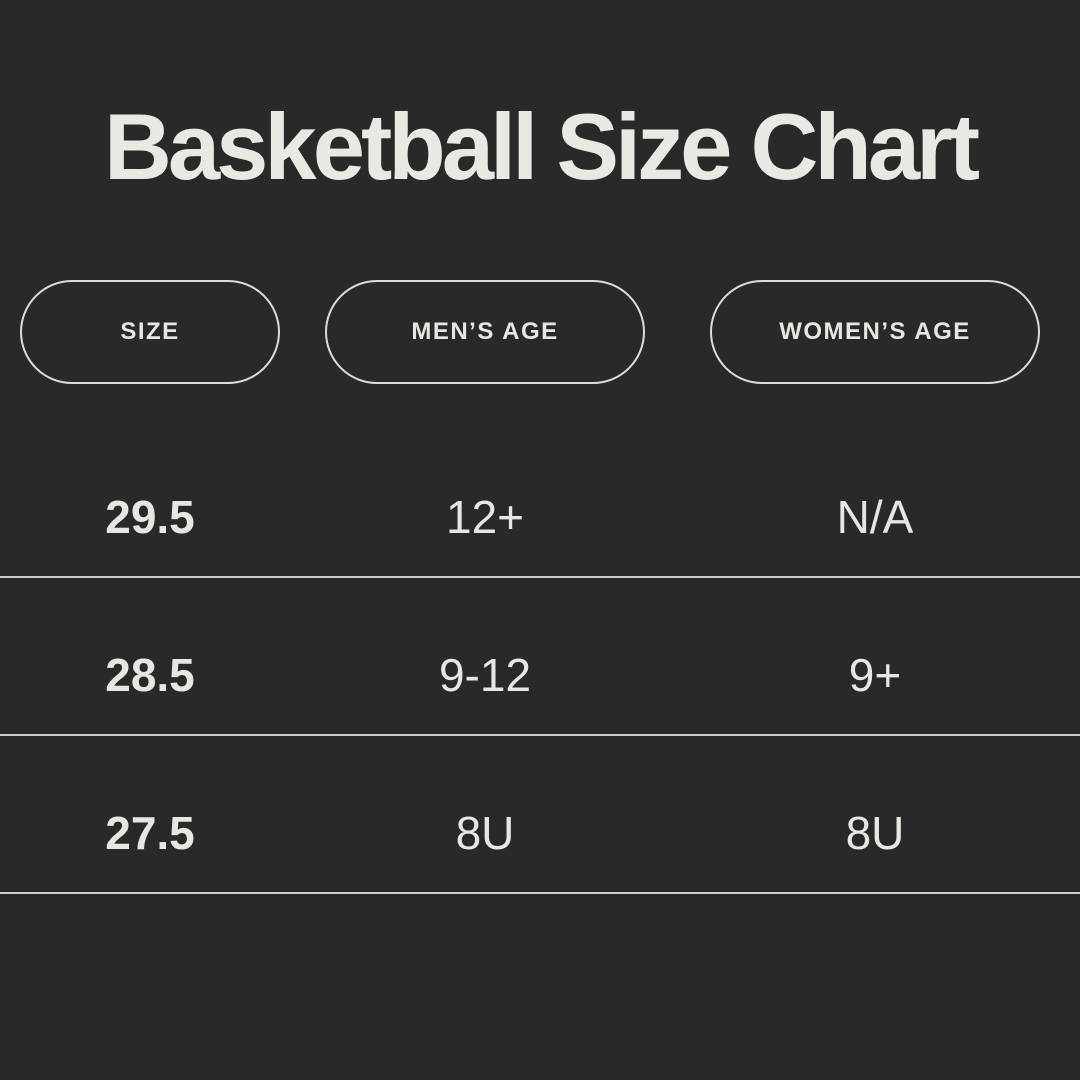  What do you see at coordinates (875, 675) in the screenshot?
I see `cell-womens-age: 9+` at bounding box center [875, 675].